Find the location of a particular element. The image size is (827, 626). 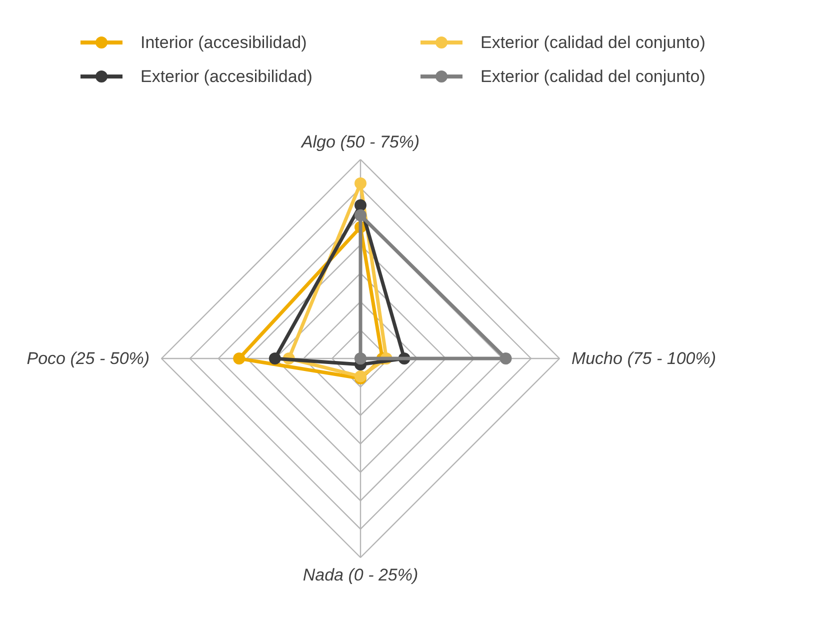

spoke-label: Nada (0 - 25%) is located at coordinates (360, 574).